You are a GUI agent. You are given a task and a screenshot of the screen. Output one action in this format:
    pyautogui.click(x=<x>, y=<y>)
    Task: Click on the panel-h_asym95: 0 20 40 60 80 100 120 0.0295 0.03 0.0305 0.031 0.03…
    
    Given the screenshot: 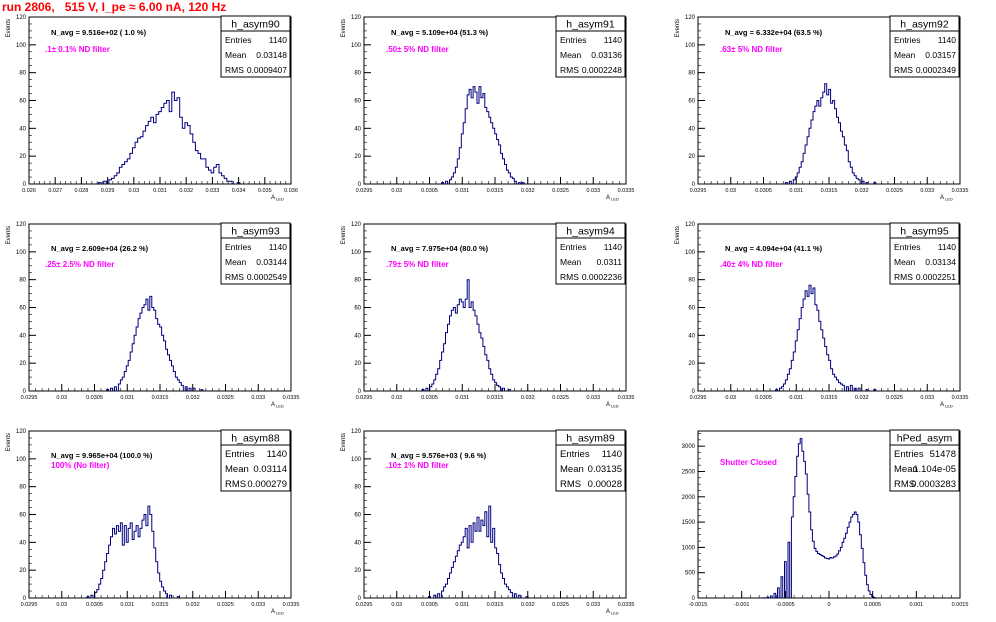 What is the action you would take?
    pyautogui.click(x=821, y=315)
    